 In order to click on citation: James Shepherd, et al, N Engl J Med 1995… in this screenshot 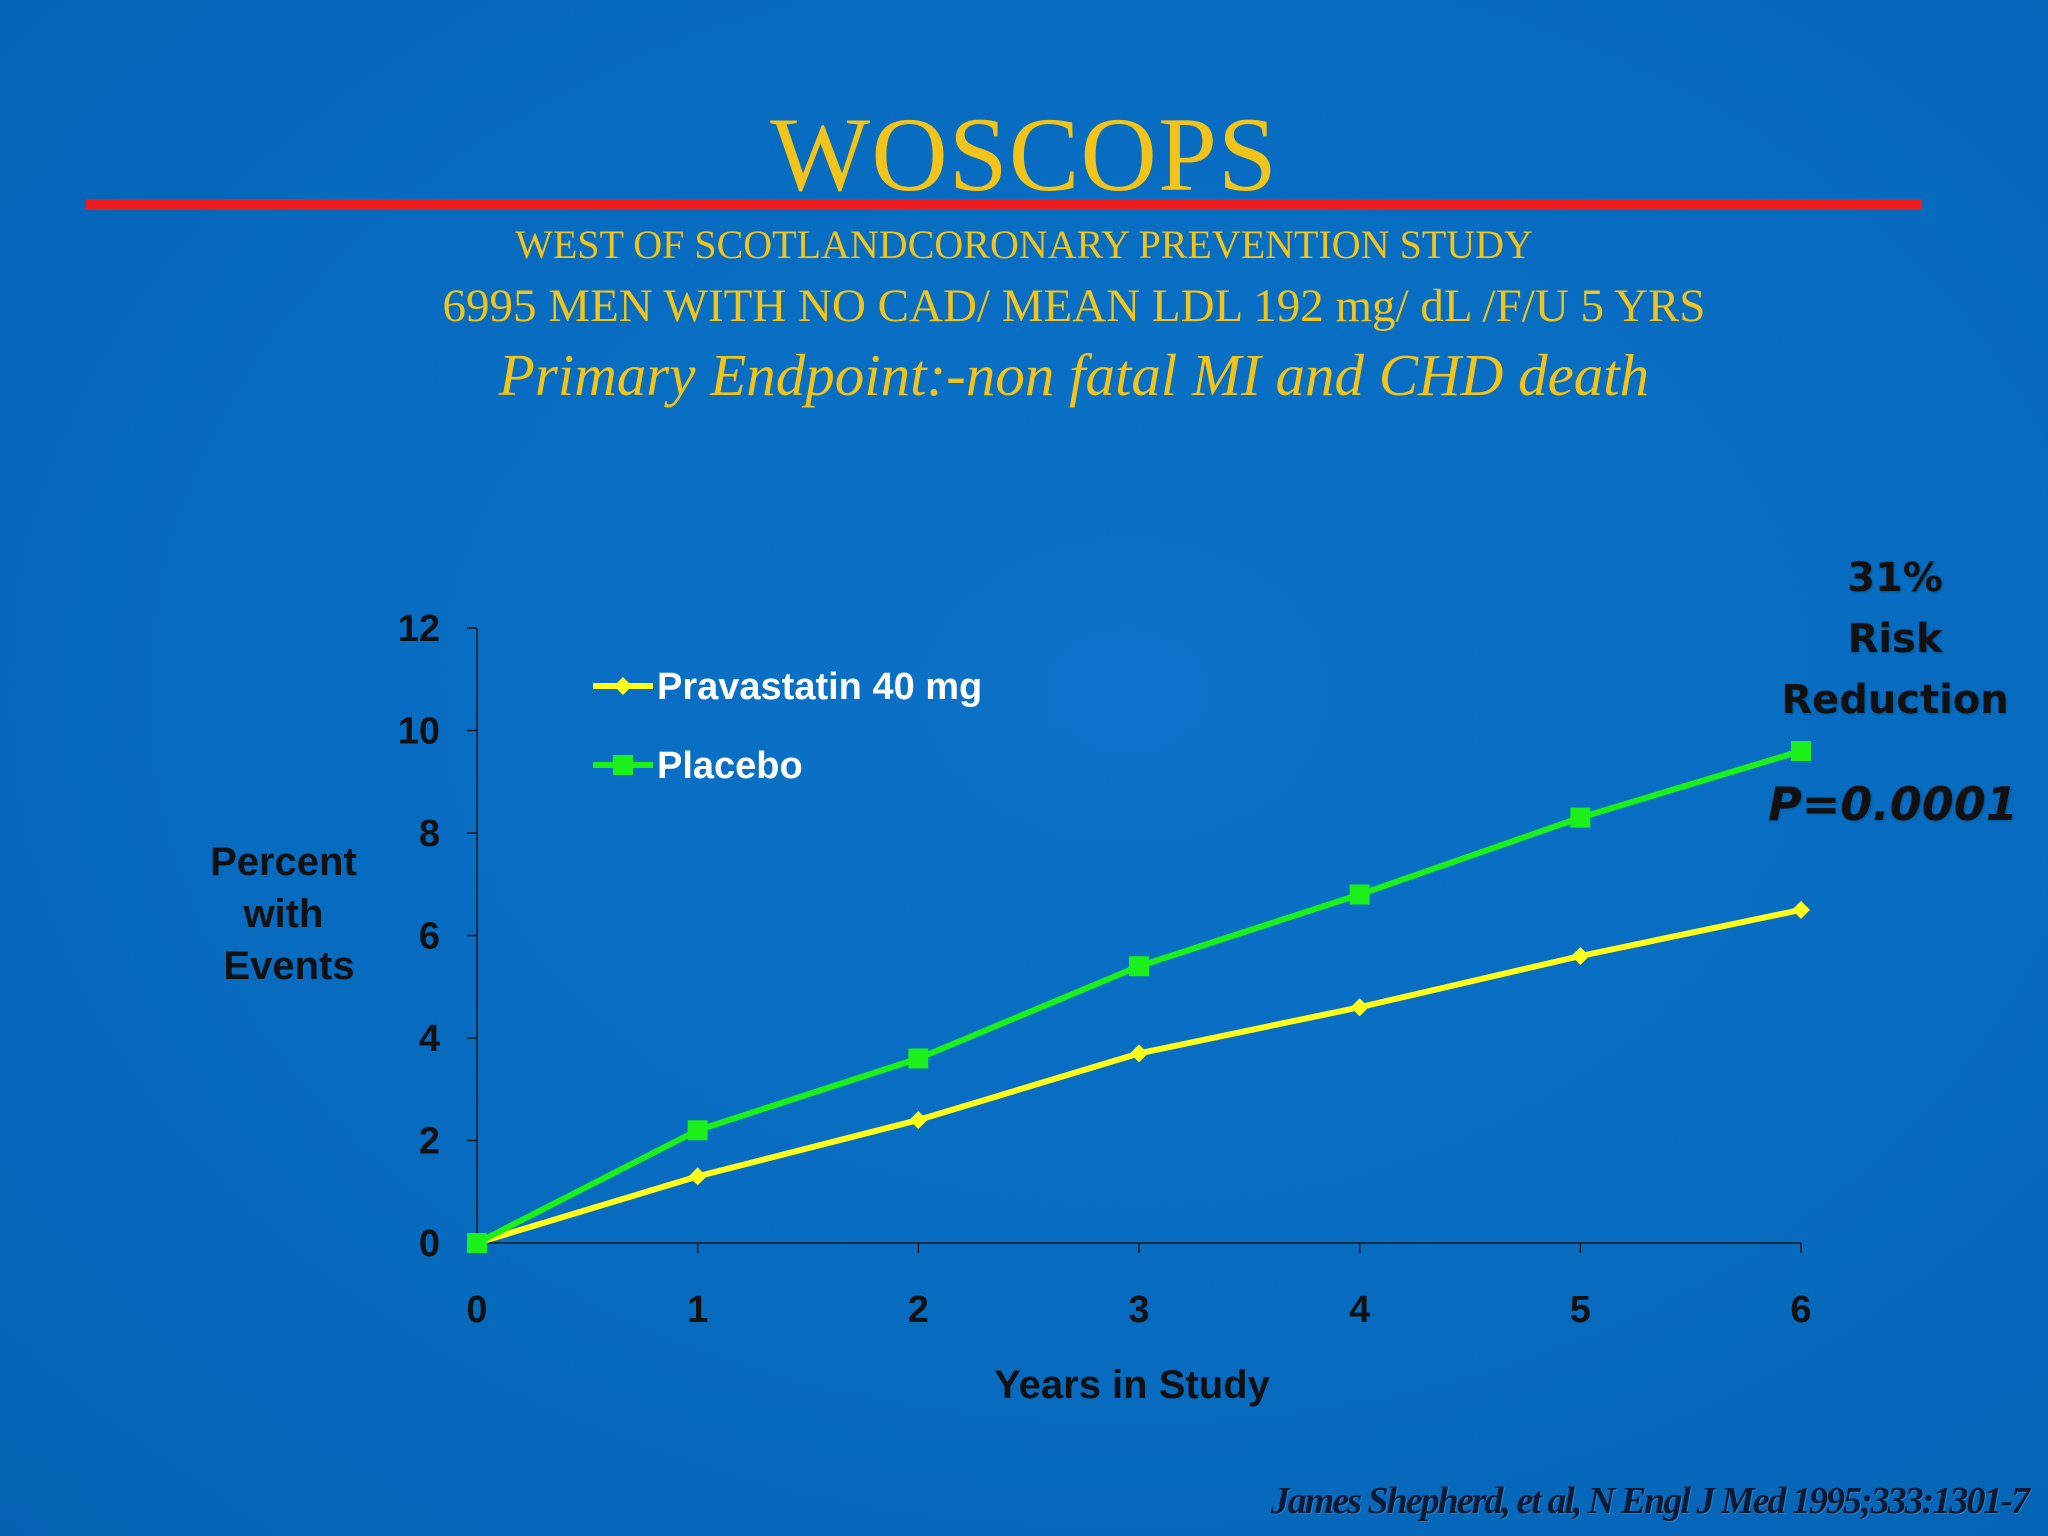, I will do `click(1650, 1501)`.